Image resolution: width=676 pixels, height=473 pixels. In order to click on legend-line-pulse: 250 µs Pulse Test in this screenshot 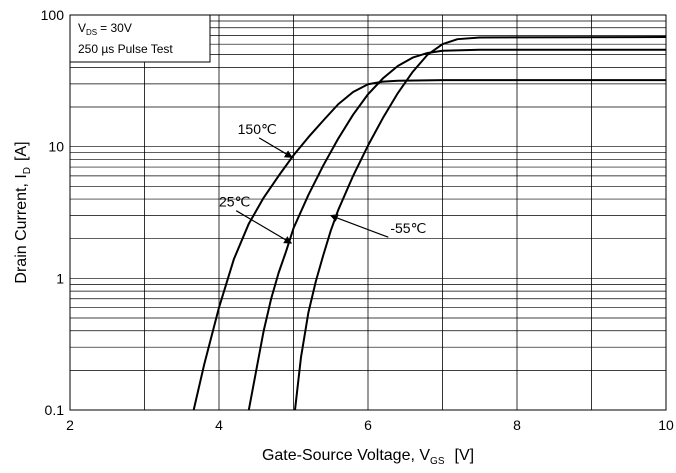, I will do `click(125, 49)`.